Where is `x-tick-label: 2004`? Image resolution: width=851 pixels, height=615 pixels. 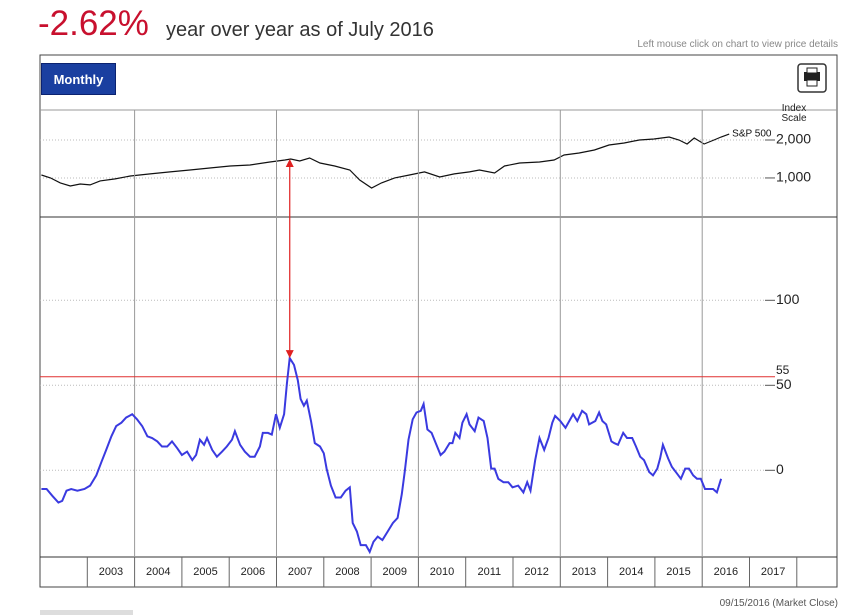
x-tick-label: 2004 is located at coordinates (158, 572).